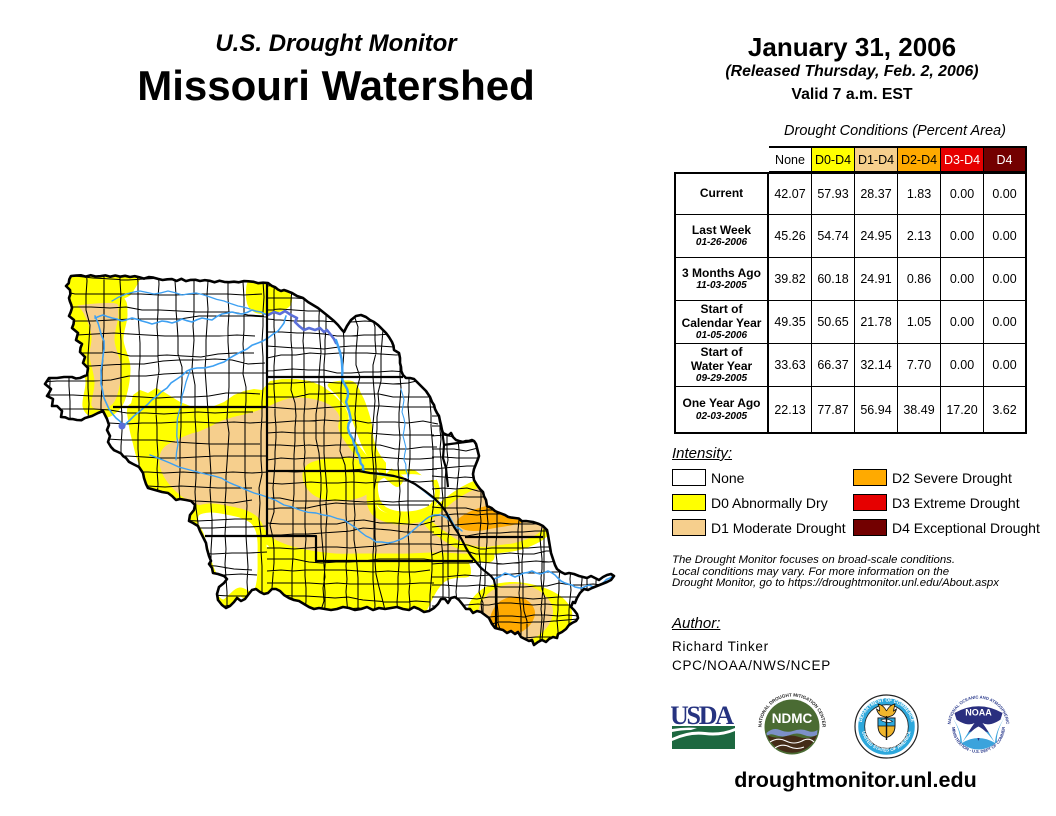 The image size is (1056, 816). What do you see at coordinates (792, 718) in the screenshot?
I see `svg-text: NDMC` at bounding box center [792, 718].